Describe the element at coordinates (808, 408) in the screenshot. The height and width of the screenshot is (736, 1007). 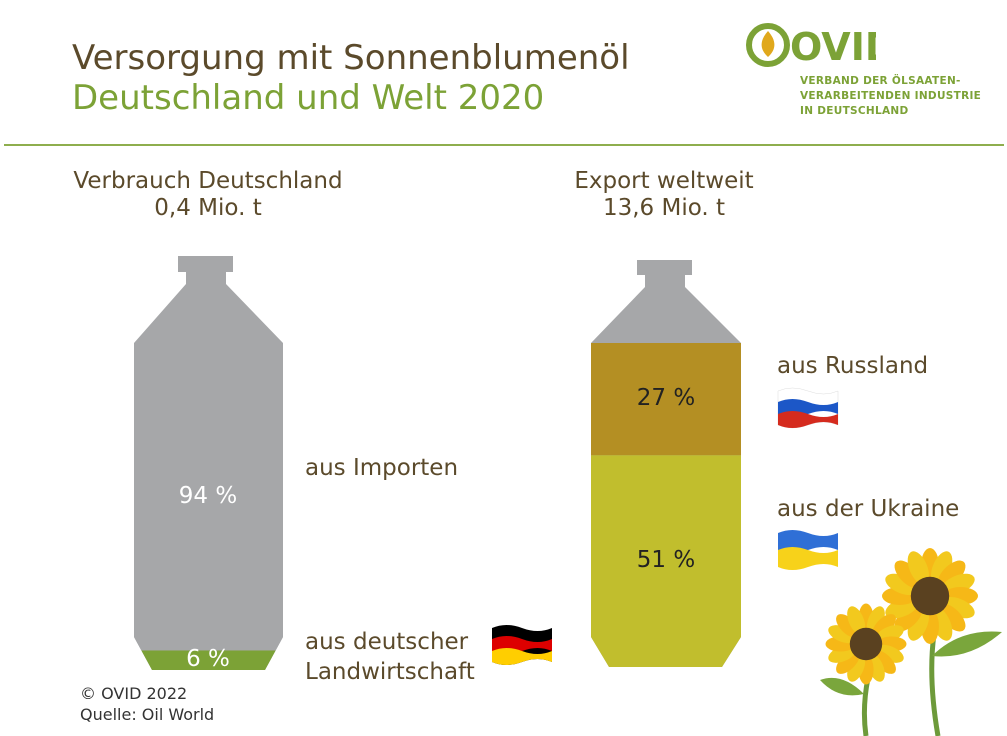
I see `flag-russia-icon` at that location.